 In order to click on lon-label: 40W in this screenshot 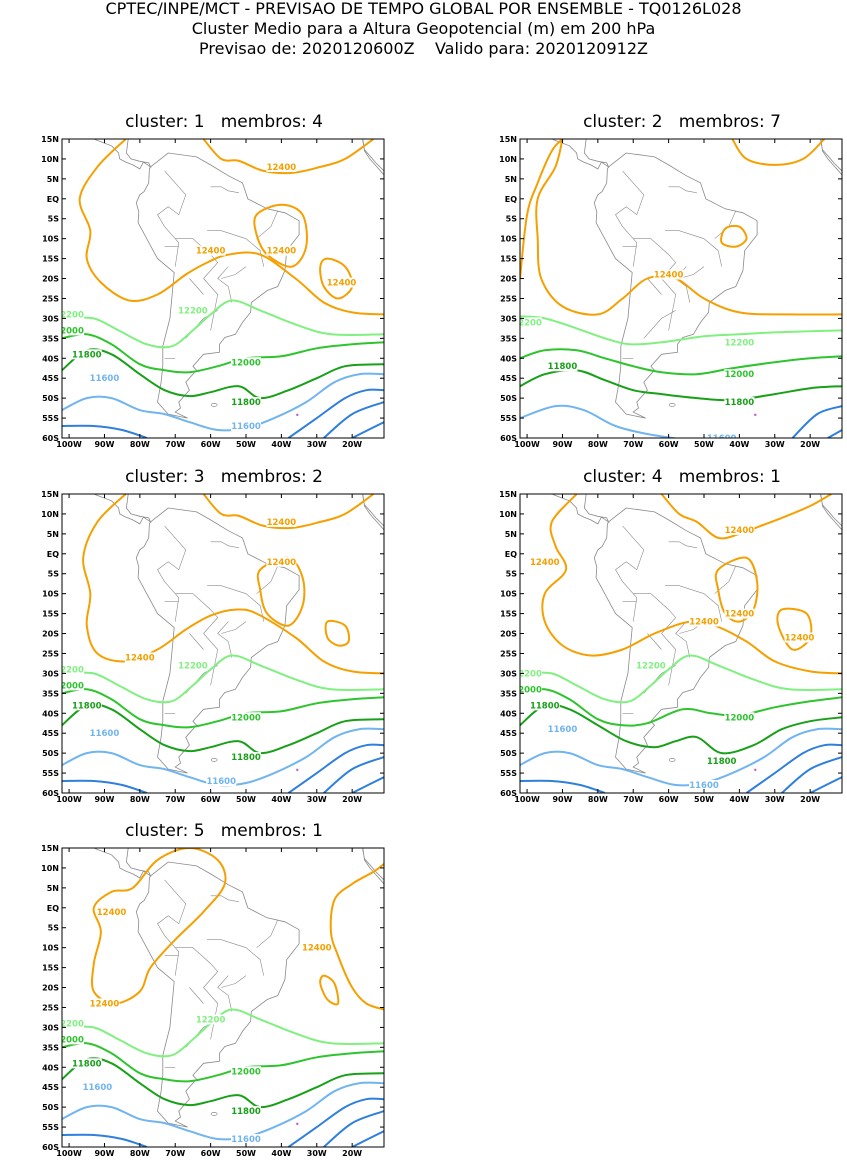, I will do `click(739, 799)`.